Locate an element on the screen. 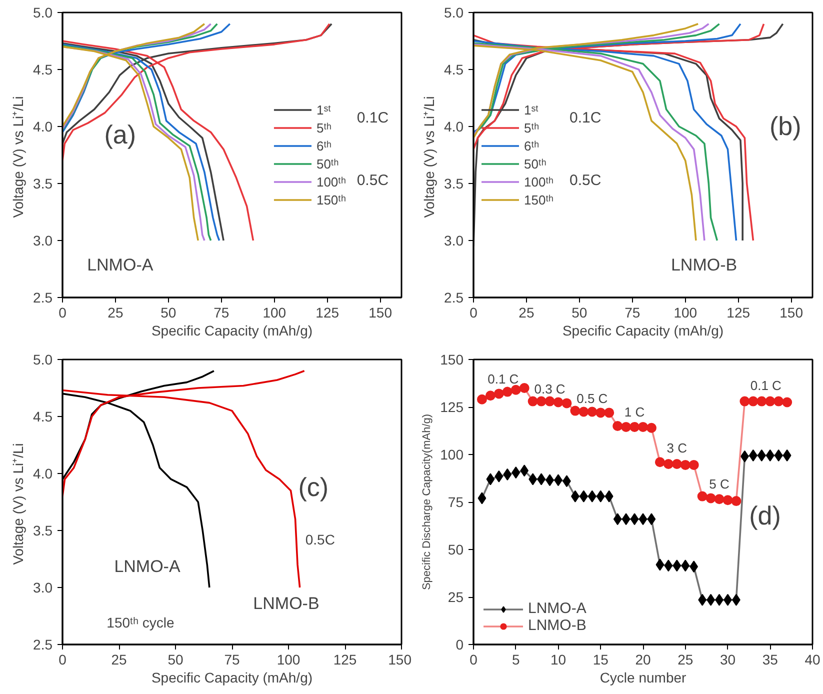  x-tick-label: 10 is located at coordinates (558, 660).